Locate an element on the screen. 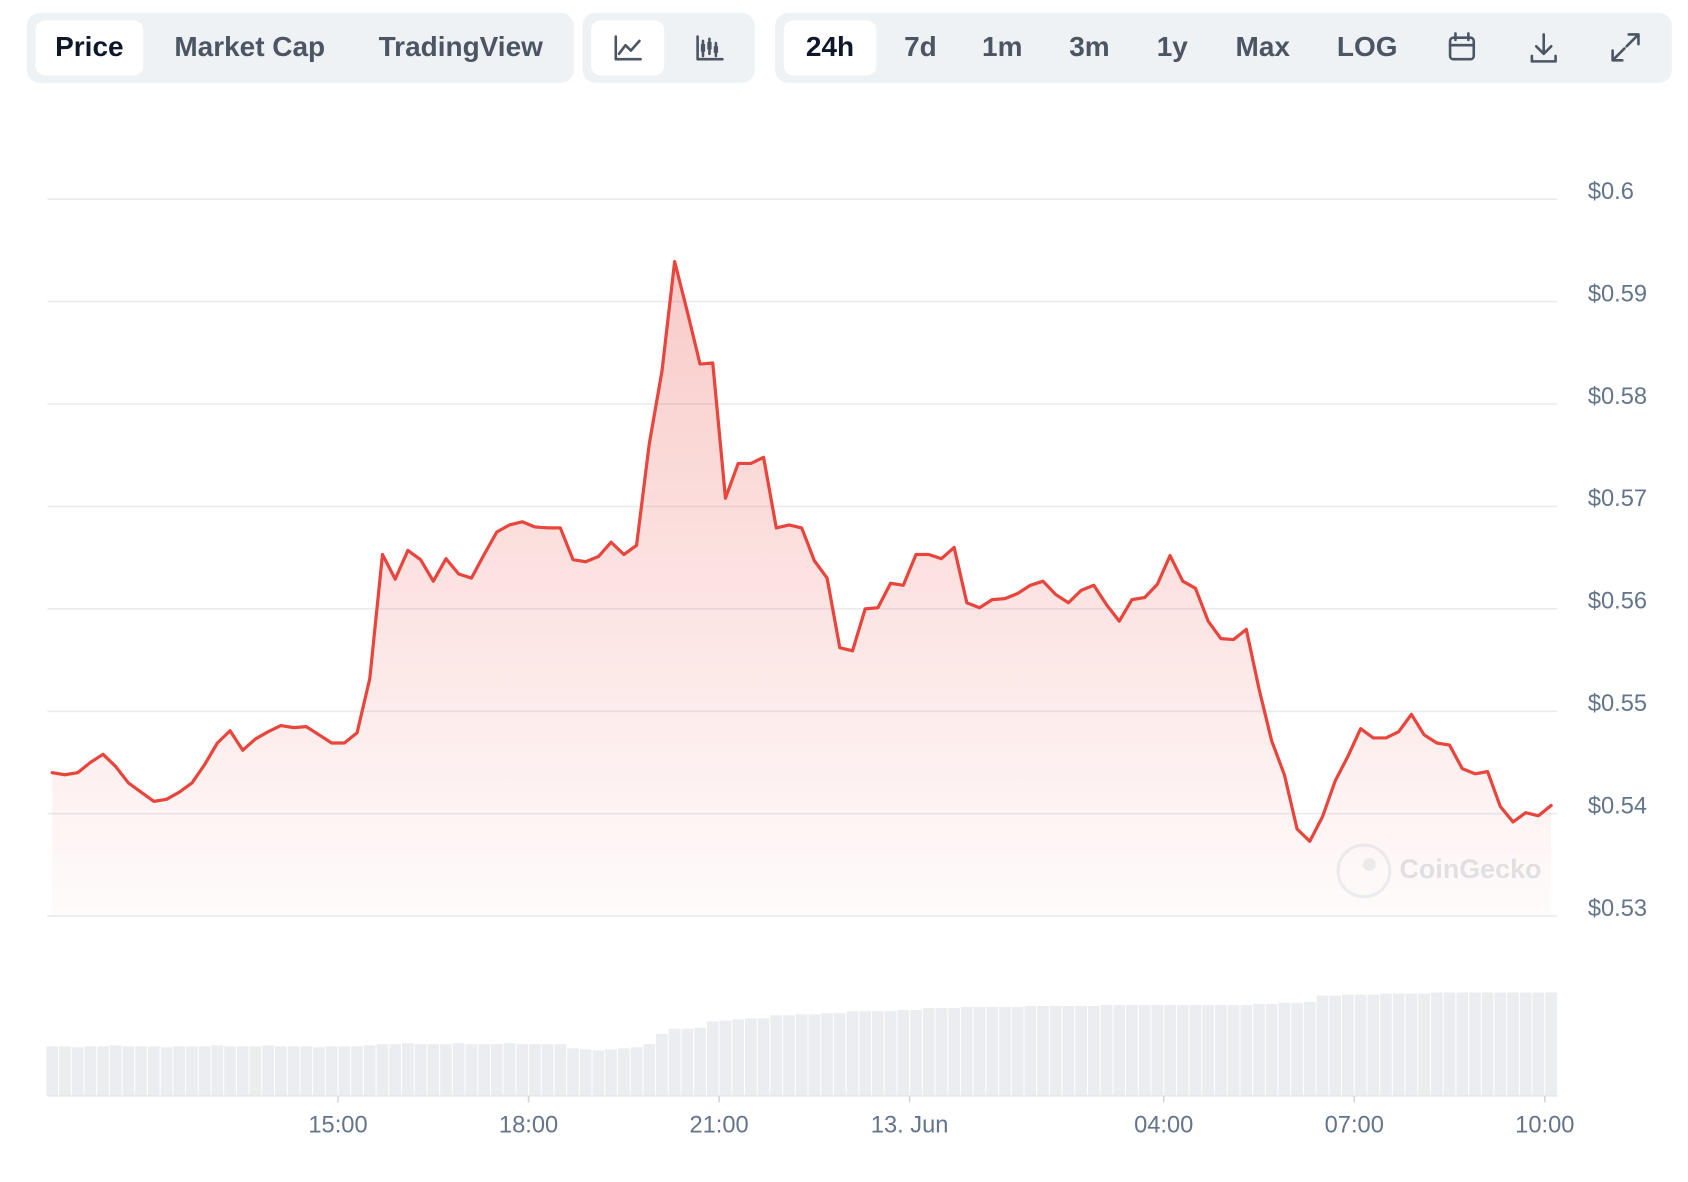 This screenshot has height=1182, width=1688. y-tick-label: $0.56 is located at coordinates (1617, 602).